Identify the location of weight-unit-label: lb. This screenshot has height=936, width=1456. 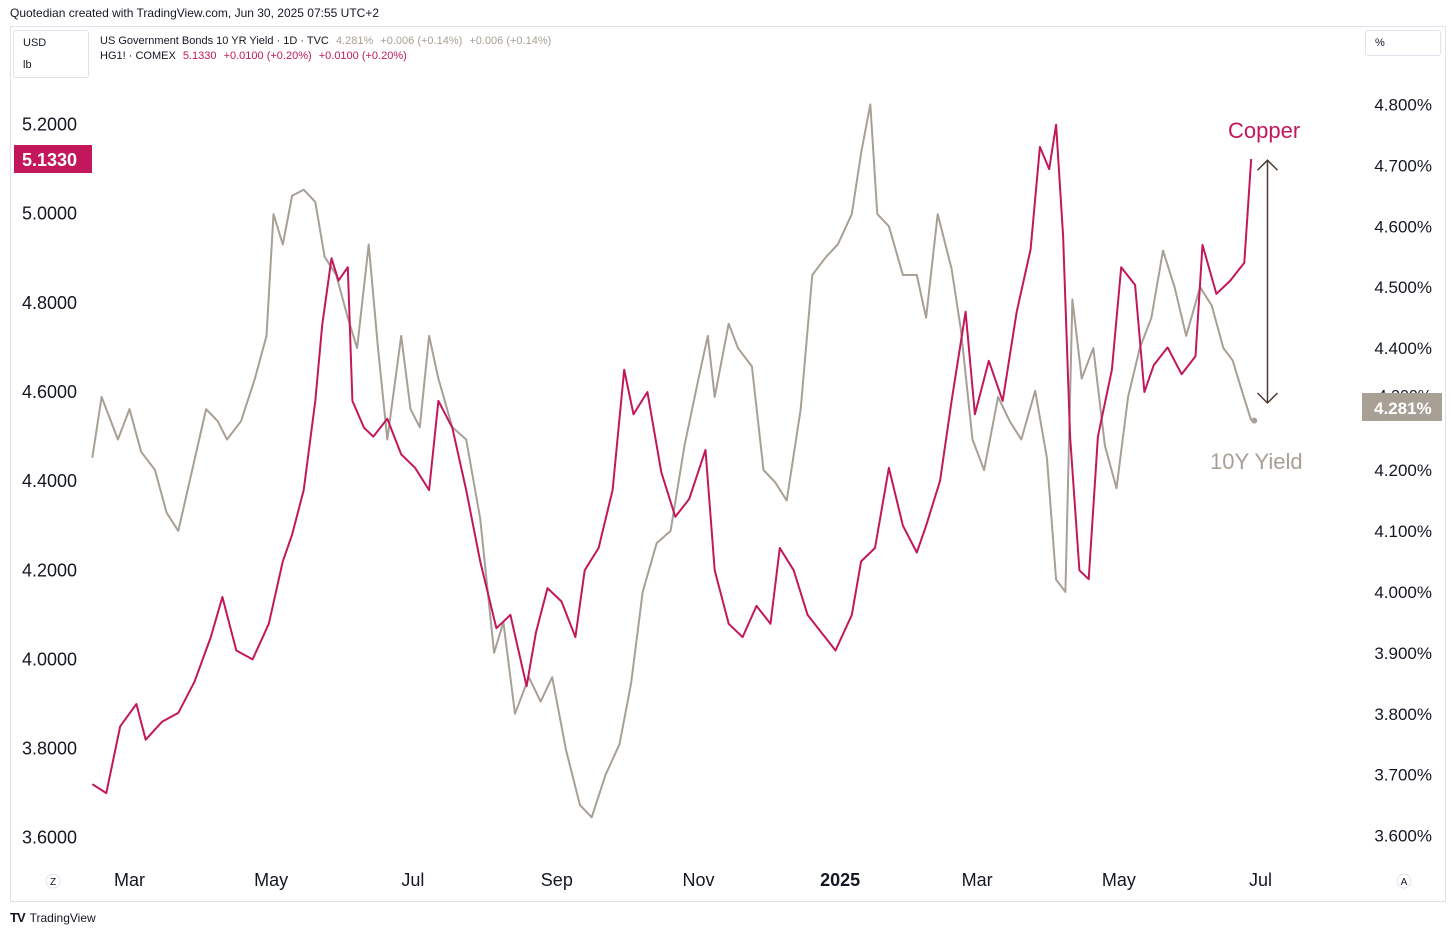
(27, 65).